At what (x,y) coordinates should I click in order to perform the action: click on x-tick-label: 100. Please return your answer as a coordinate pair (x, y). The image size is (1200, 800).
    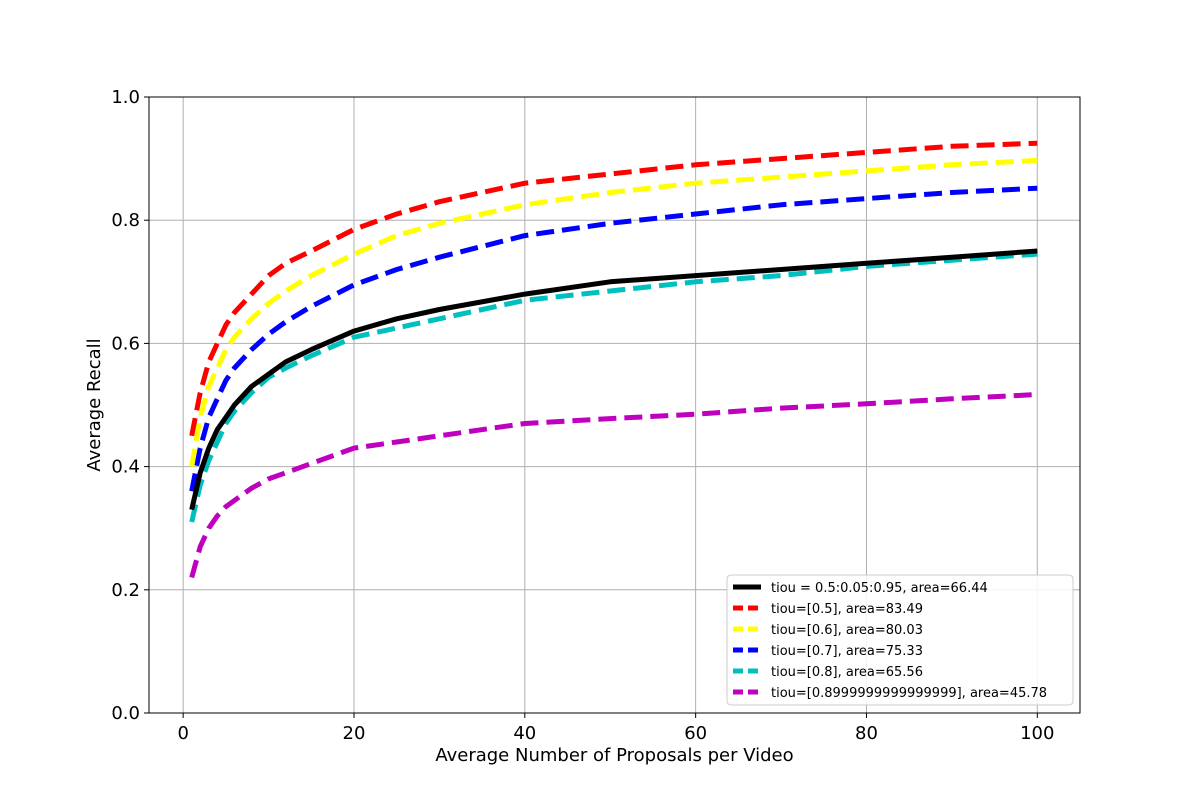
    Looking at the image, I should click on (1037, 733).